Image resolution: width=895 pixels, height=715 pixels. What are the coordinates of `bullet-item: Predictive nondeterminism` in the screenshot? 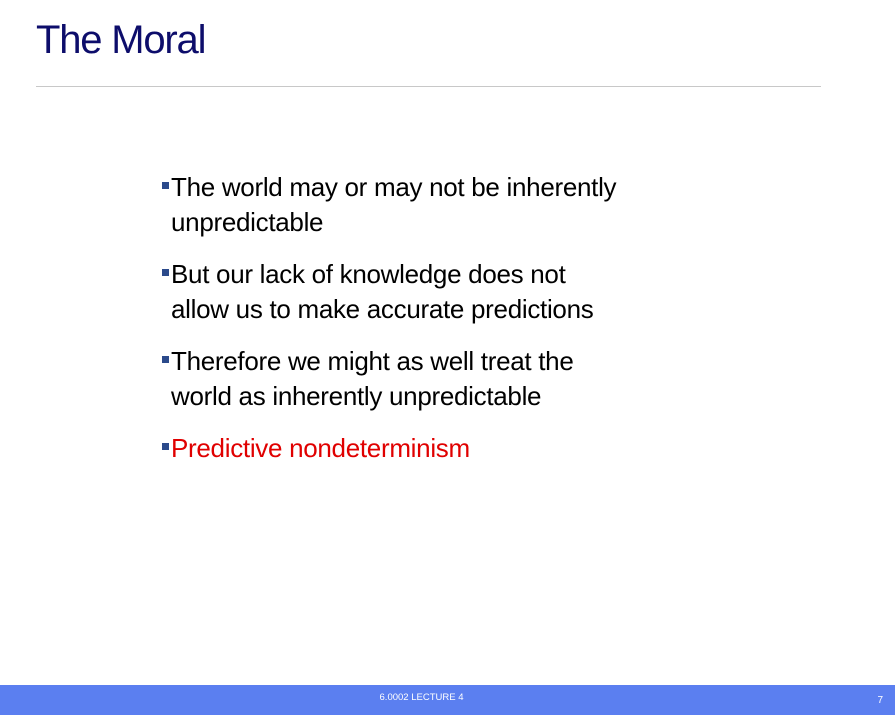 It's located at (392, 448).